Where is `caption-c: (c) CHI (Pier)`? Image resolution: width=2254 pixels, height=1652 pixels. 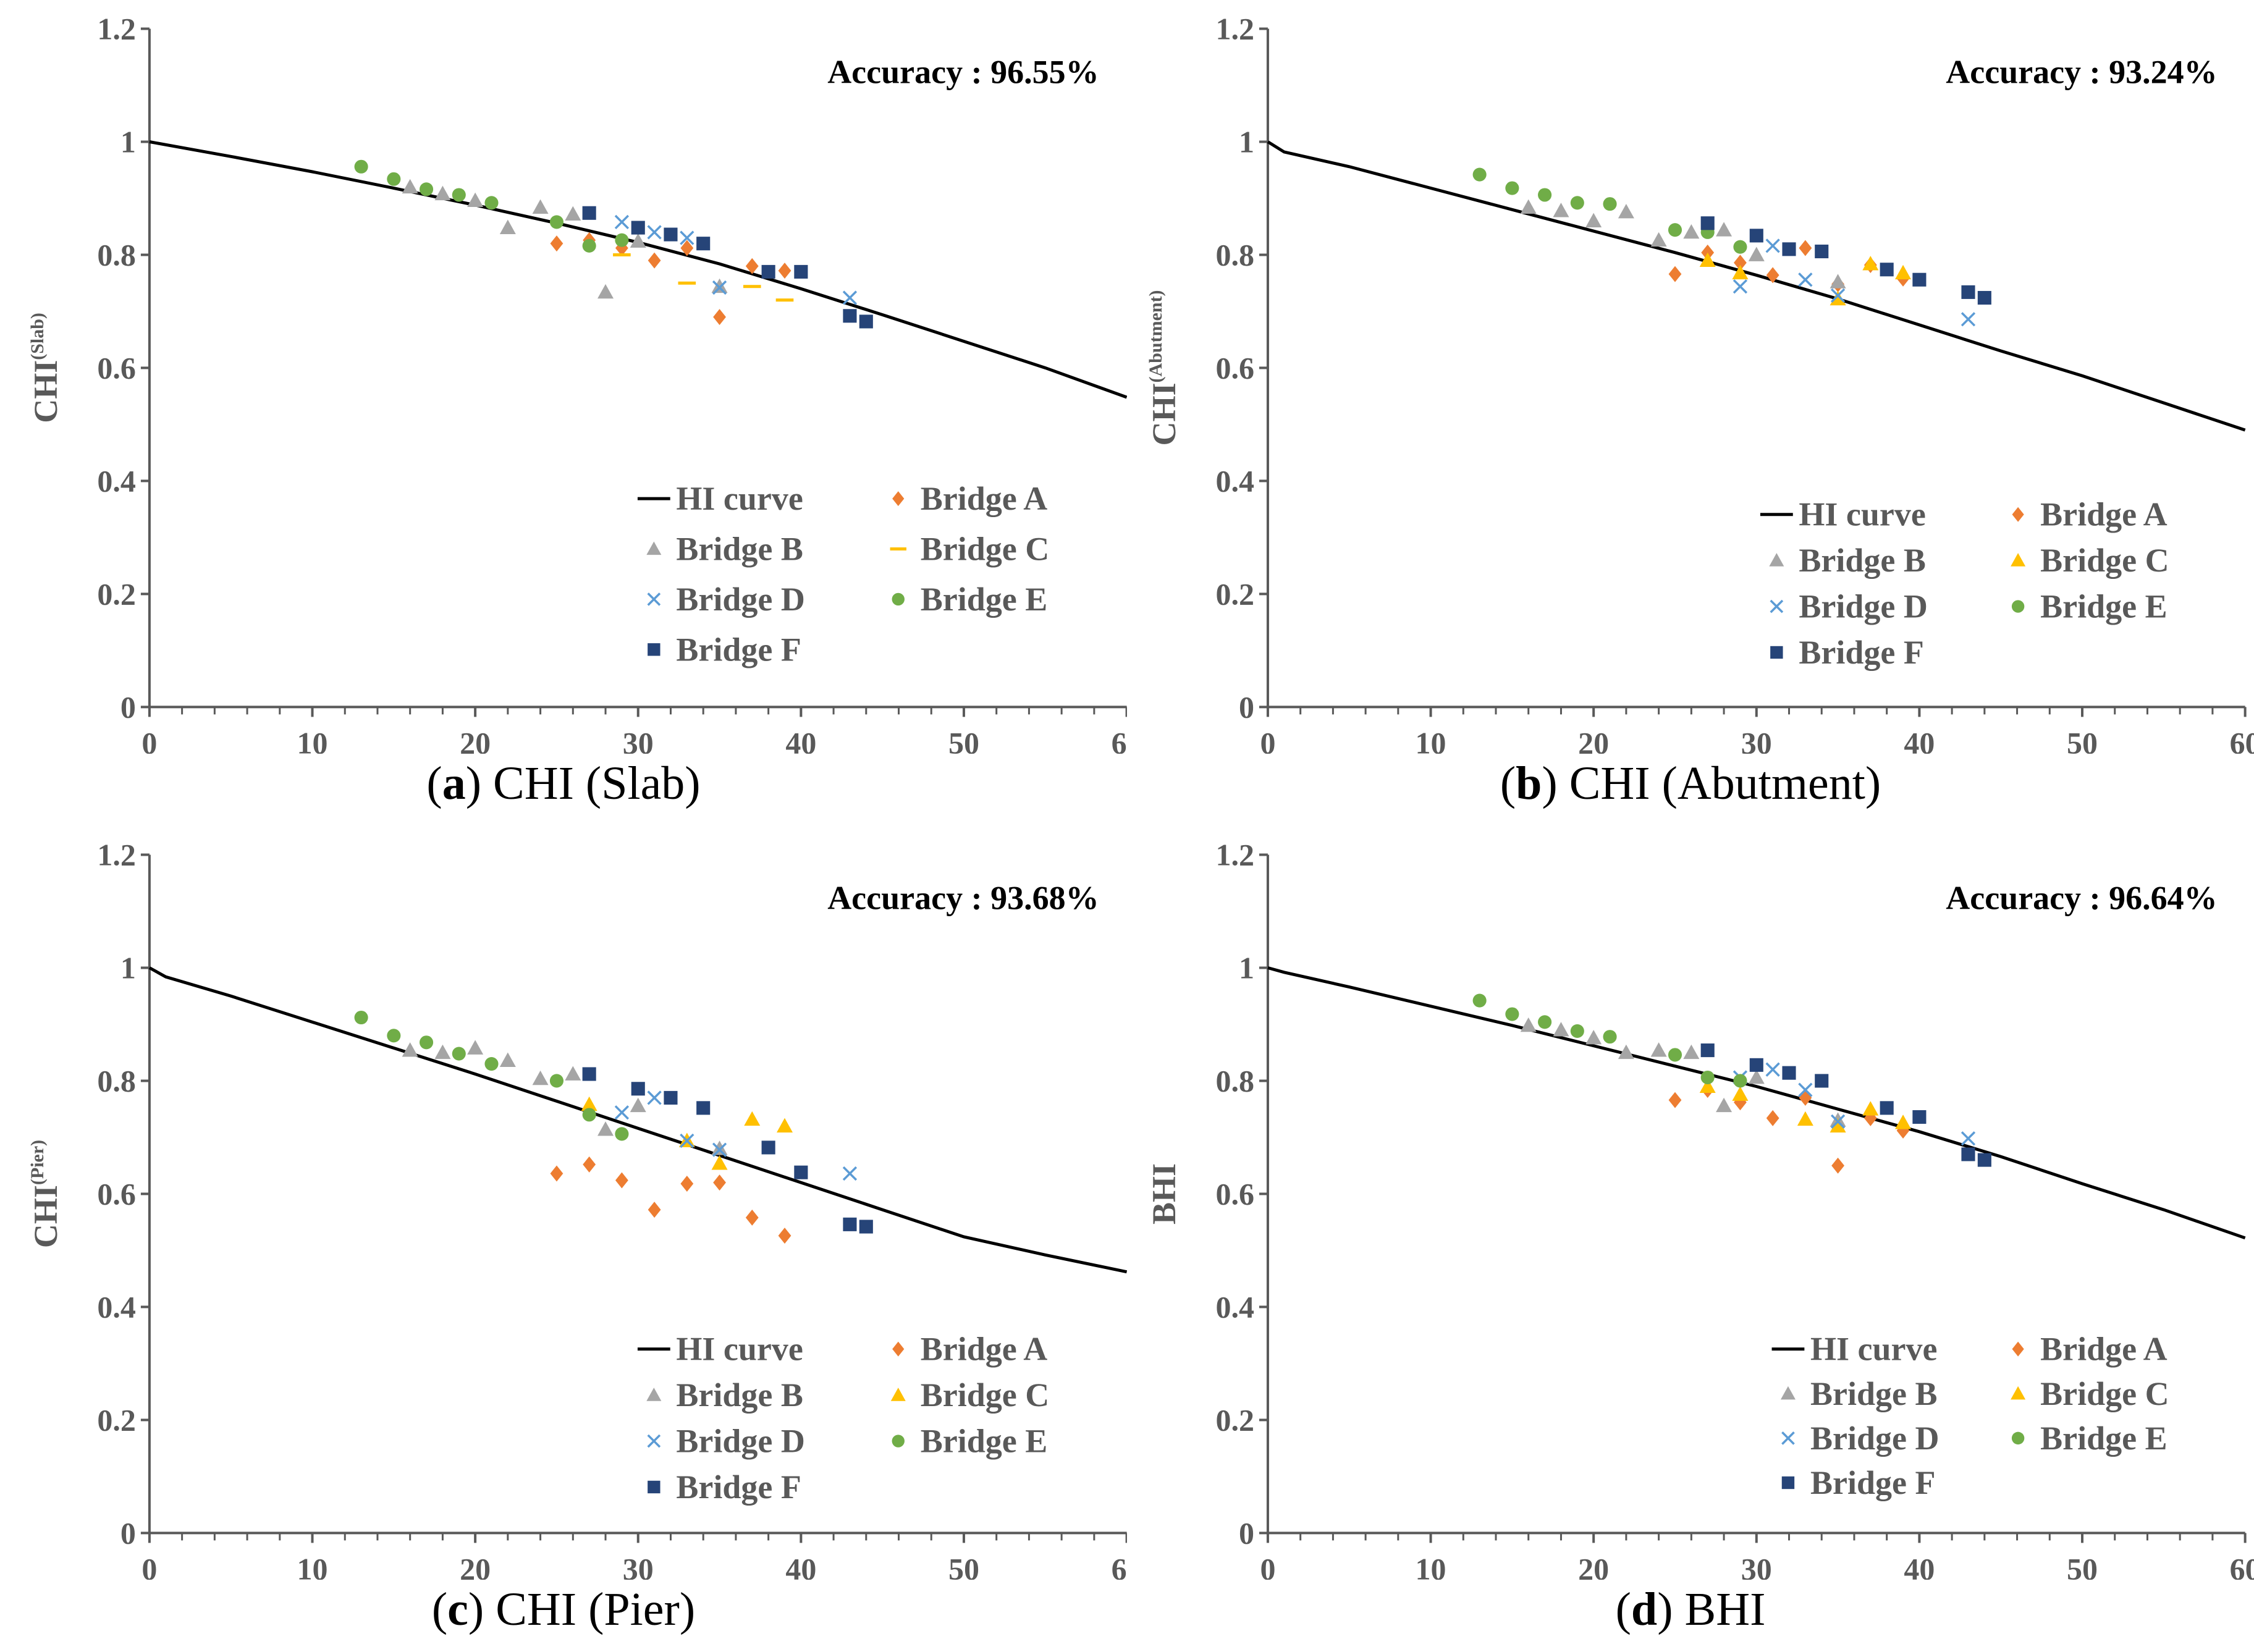
caption-c: (c) CHI (Pier) is located at coordinates (563, 1609).